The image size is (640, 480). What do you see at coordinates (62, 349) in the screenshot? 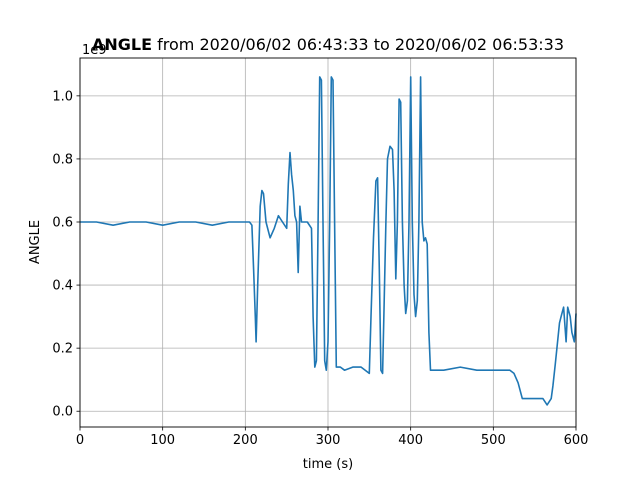
I see `y-tick-label: 0.2` at bounding box center [62, 349].